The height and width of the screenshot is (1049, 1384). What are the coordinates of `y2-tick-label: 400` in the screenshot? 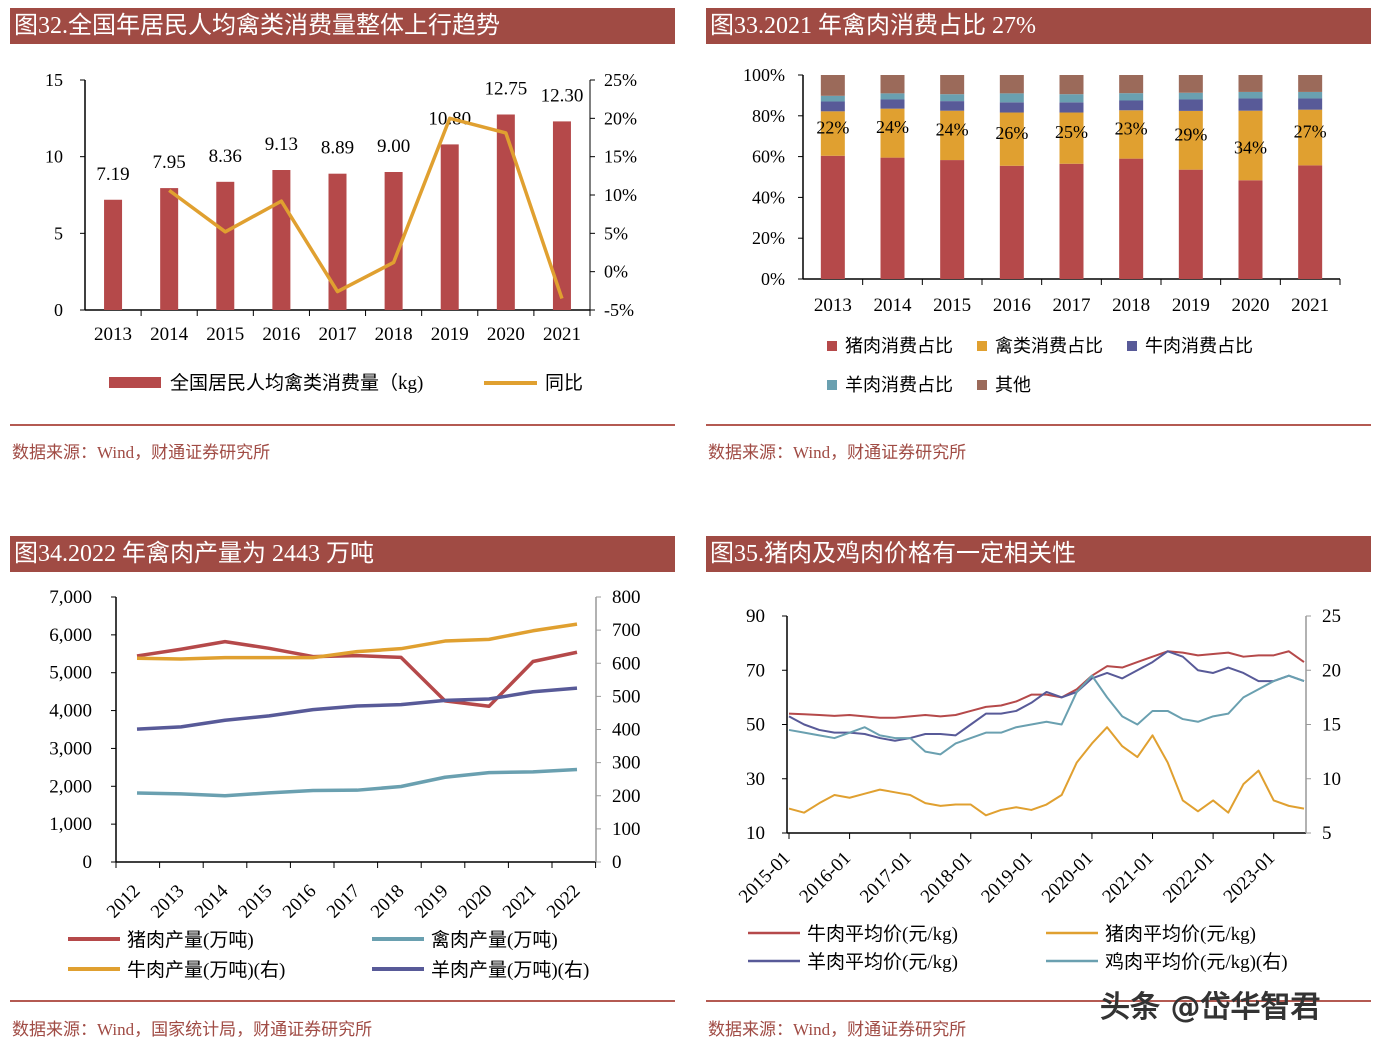 It's located at (626, 730).